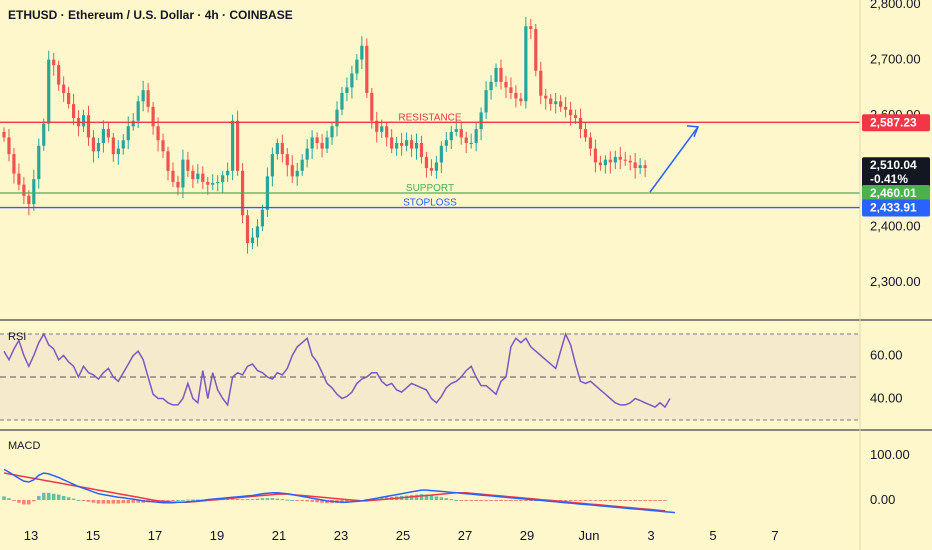 The image size is (932, 550). I want to click on rsi-y-axis: 60.00 40.00, so click(886, 377).